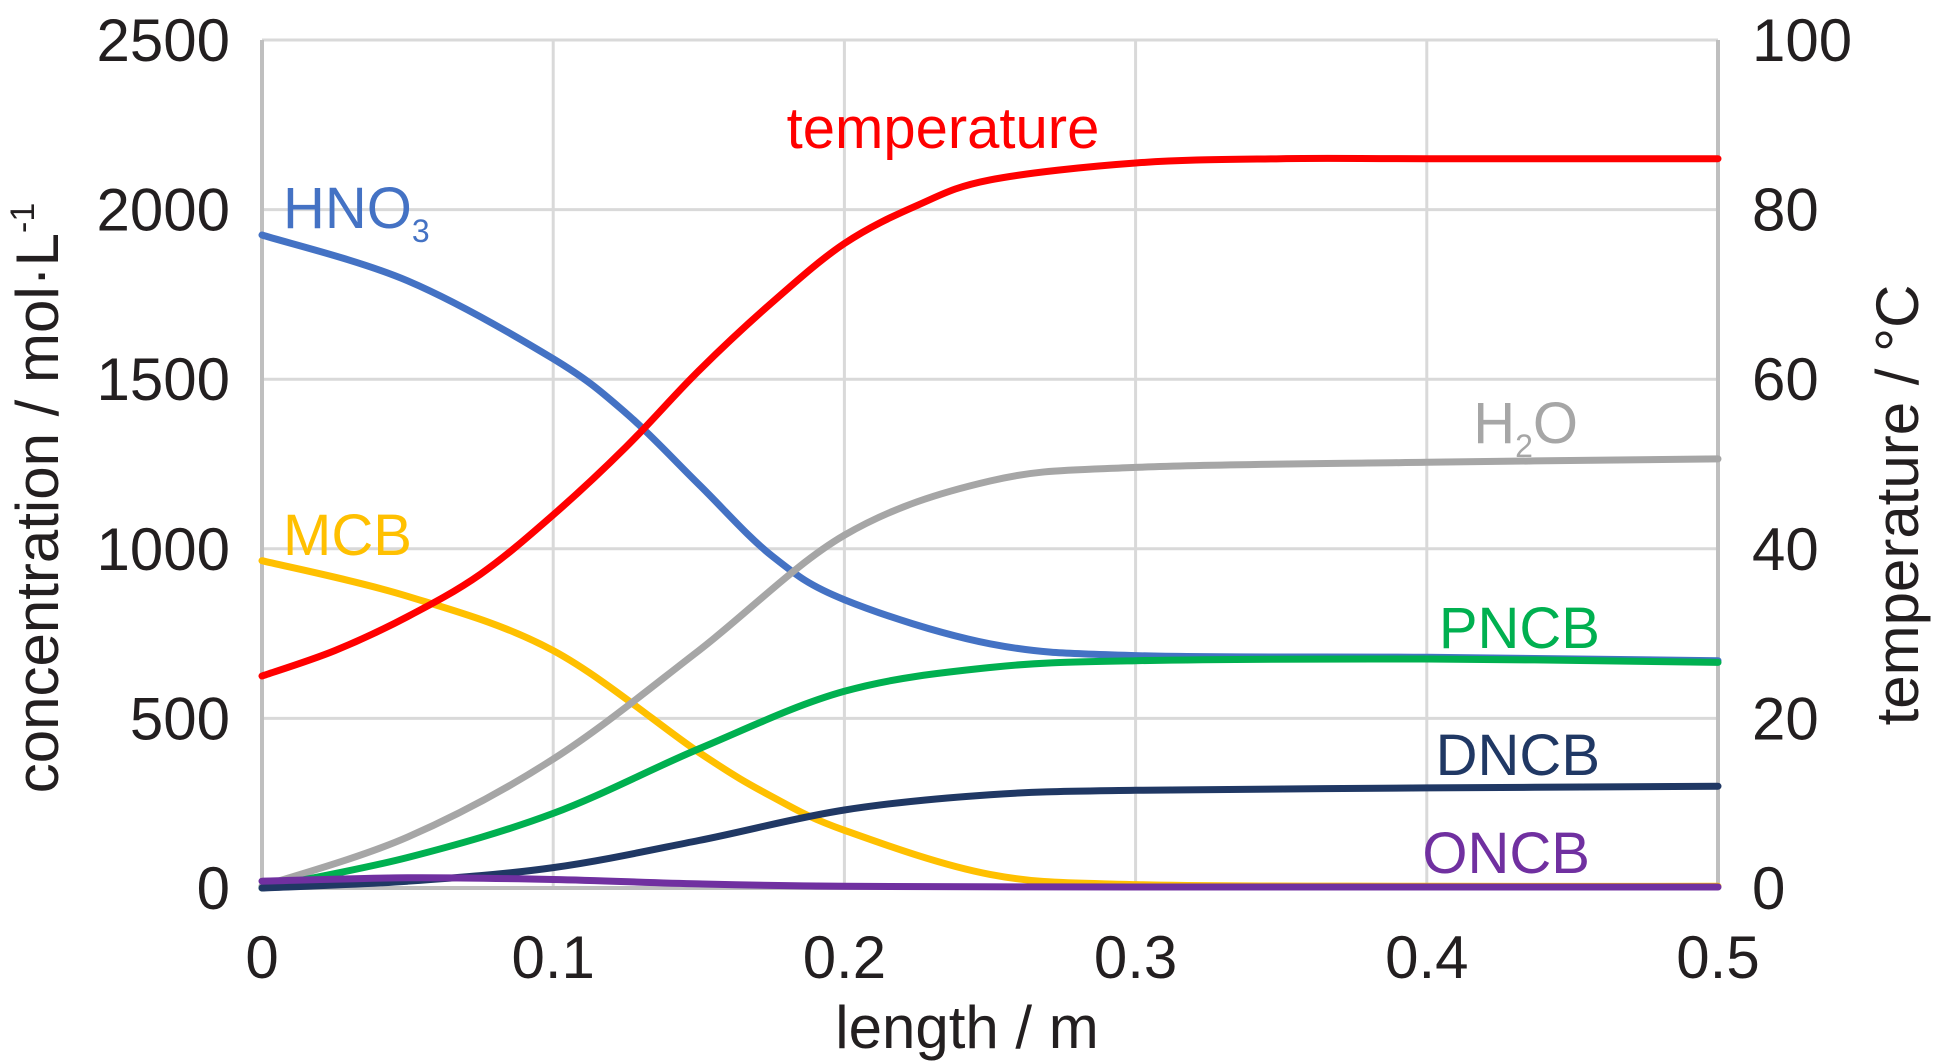 Image resolution: width=1934 pixels, height=1063 pixels. Describe the element at coordinates (1785, 379) in the screenshot. I see `y-right-tick-label: 60` at that location.